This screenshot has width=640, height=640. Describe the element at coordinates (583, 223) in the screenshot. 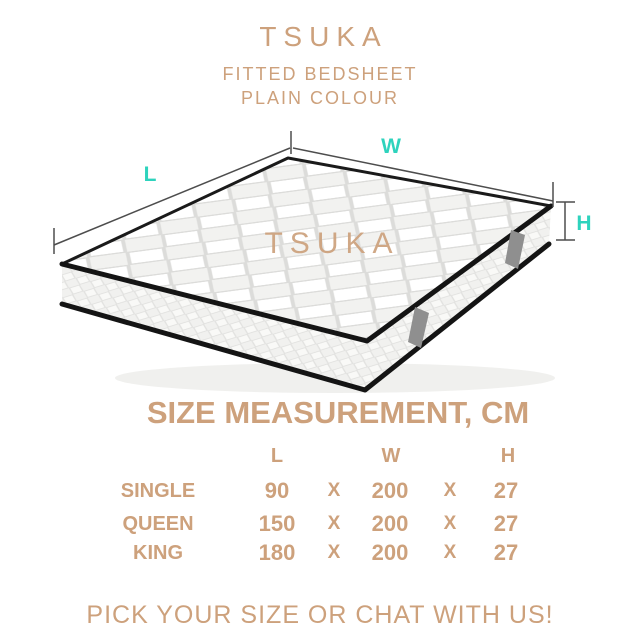

I see `height-dimension-label: H` at that location.